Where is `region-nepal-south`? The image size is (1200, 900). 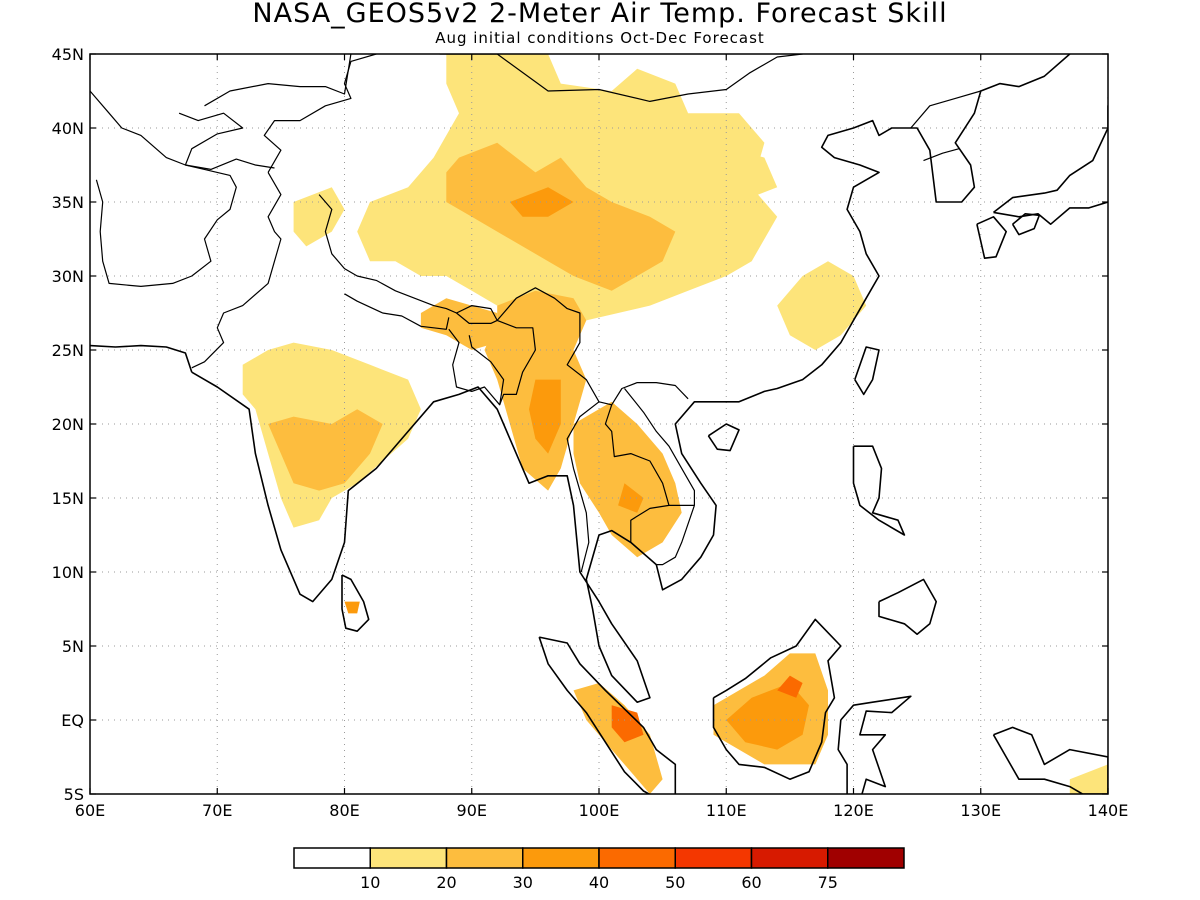
region-nepal-south is located at coordinates (459, 324).